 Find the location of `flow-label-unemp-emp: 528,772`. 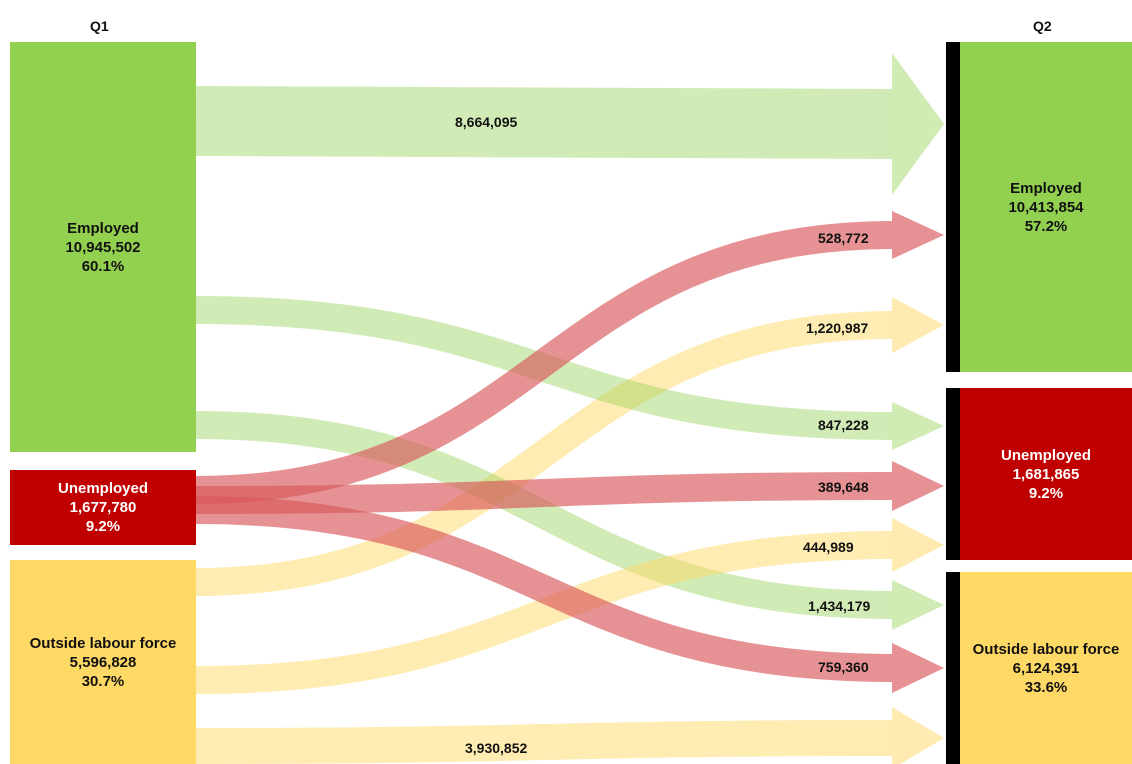

flow-label-unemp-emp: 528,772 is located at coordinates (843, 238).